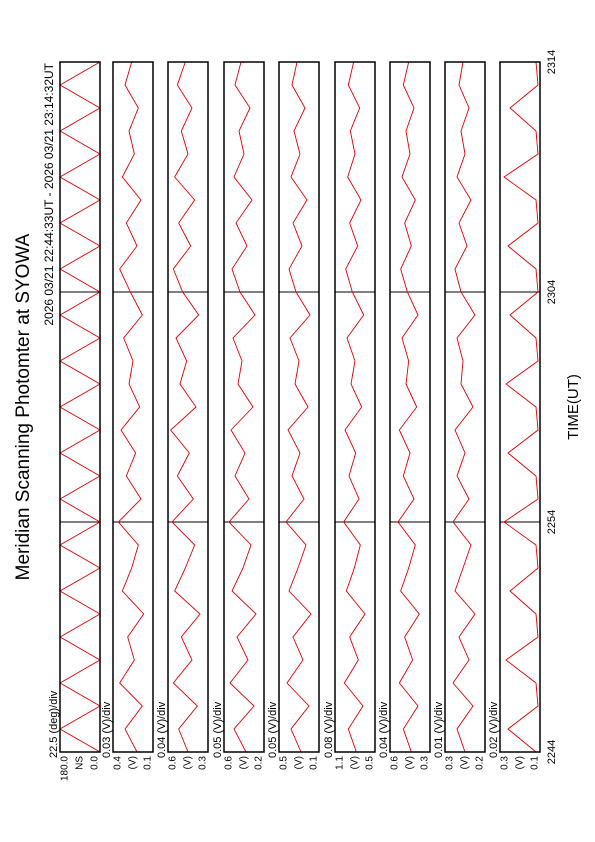 This screenshot has height=842, width=595. What do you see at coordinates (552, 62) in the screenshot?
I see `x-tick-label: 2314` at bounding box center [552, 62].